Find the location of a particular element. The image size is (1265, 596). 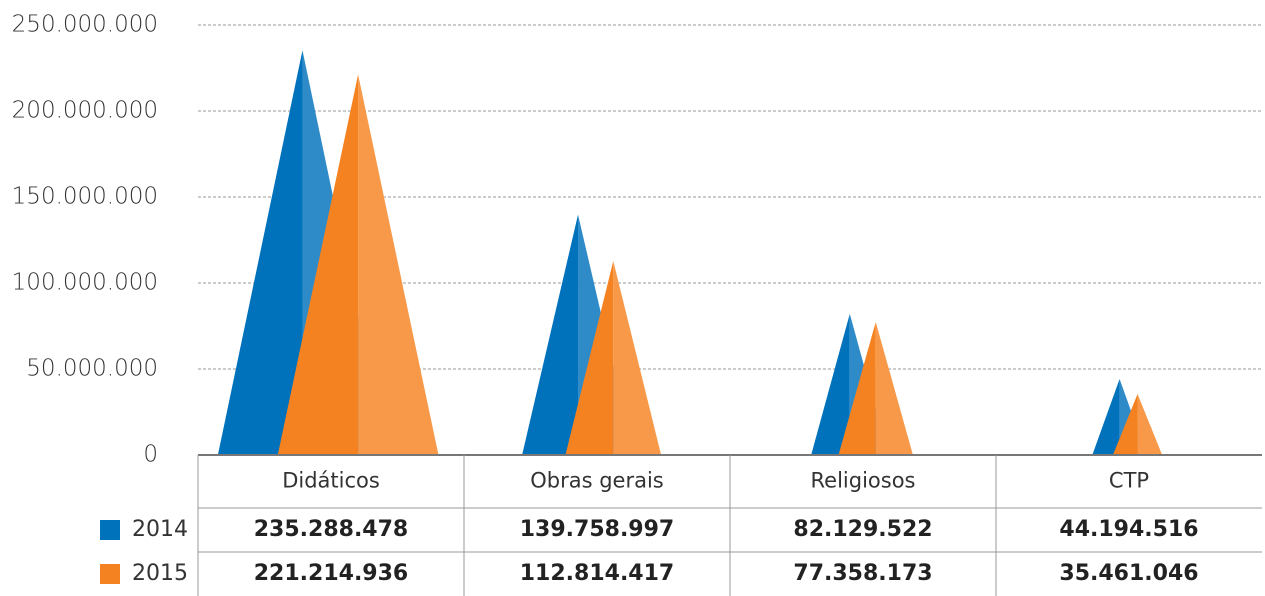

legend-label: 2014 is located at coordinates (160, 529).